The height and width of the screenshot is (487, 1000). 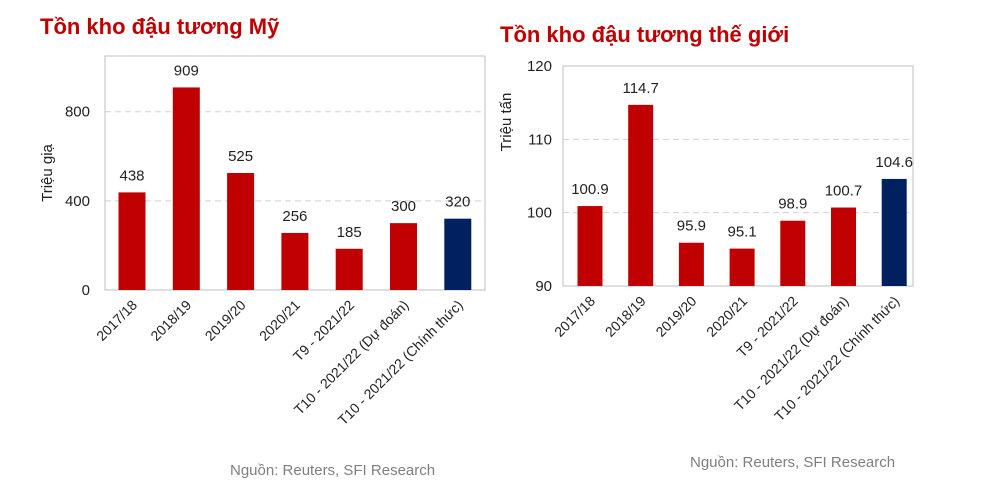 What do you see at coordinates (506, 122) in the screenshot?
I see `y-axis-label: Triệu tấn` at bounding box center [506, 122].